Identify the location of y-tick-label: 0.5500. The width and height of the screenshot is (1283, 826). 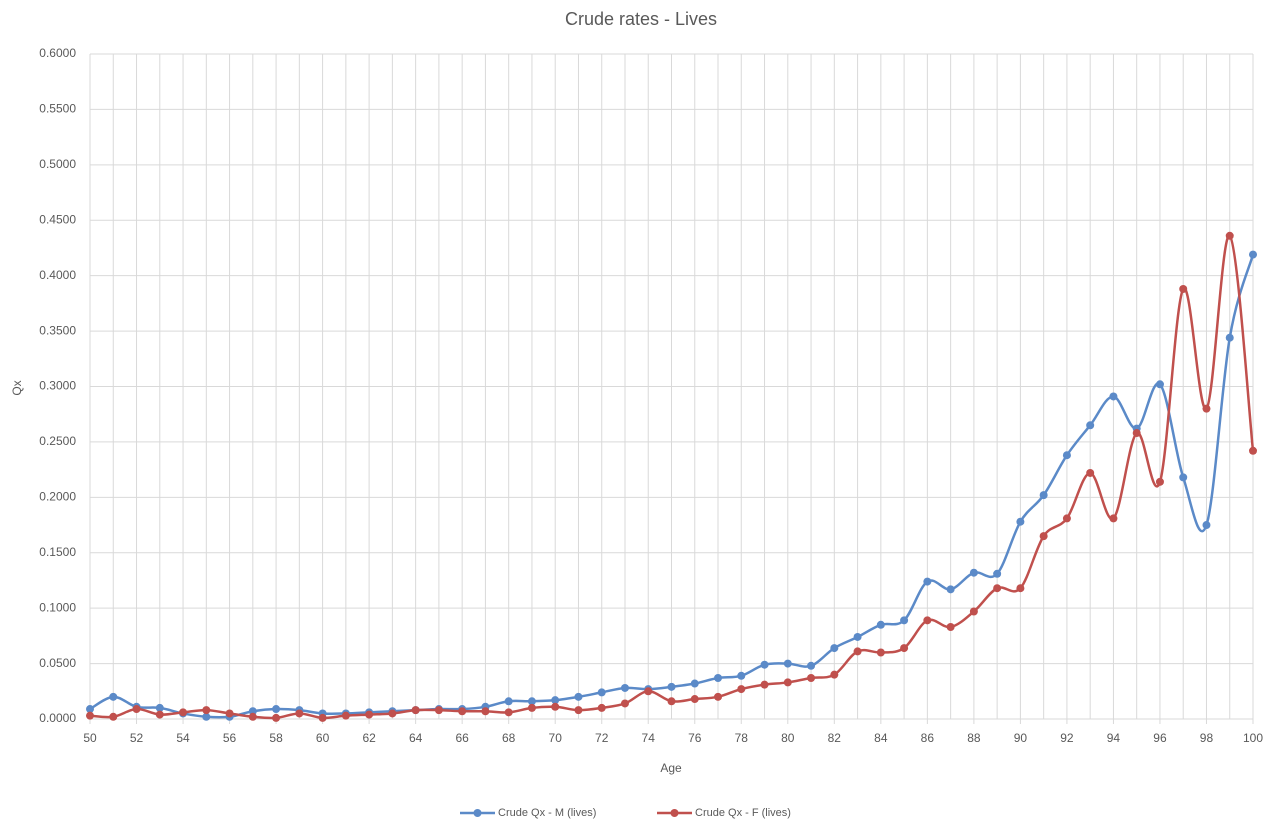
(57, 109).